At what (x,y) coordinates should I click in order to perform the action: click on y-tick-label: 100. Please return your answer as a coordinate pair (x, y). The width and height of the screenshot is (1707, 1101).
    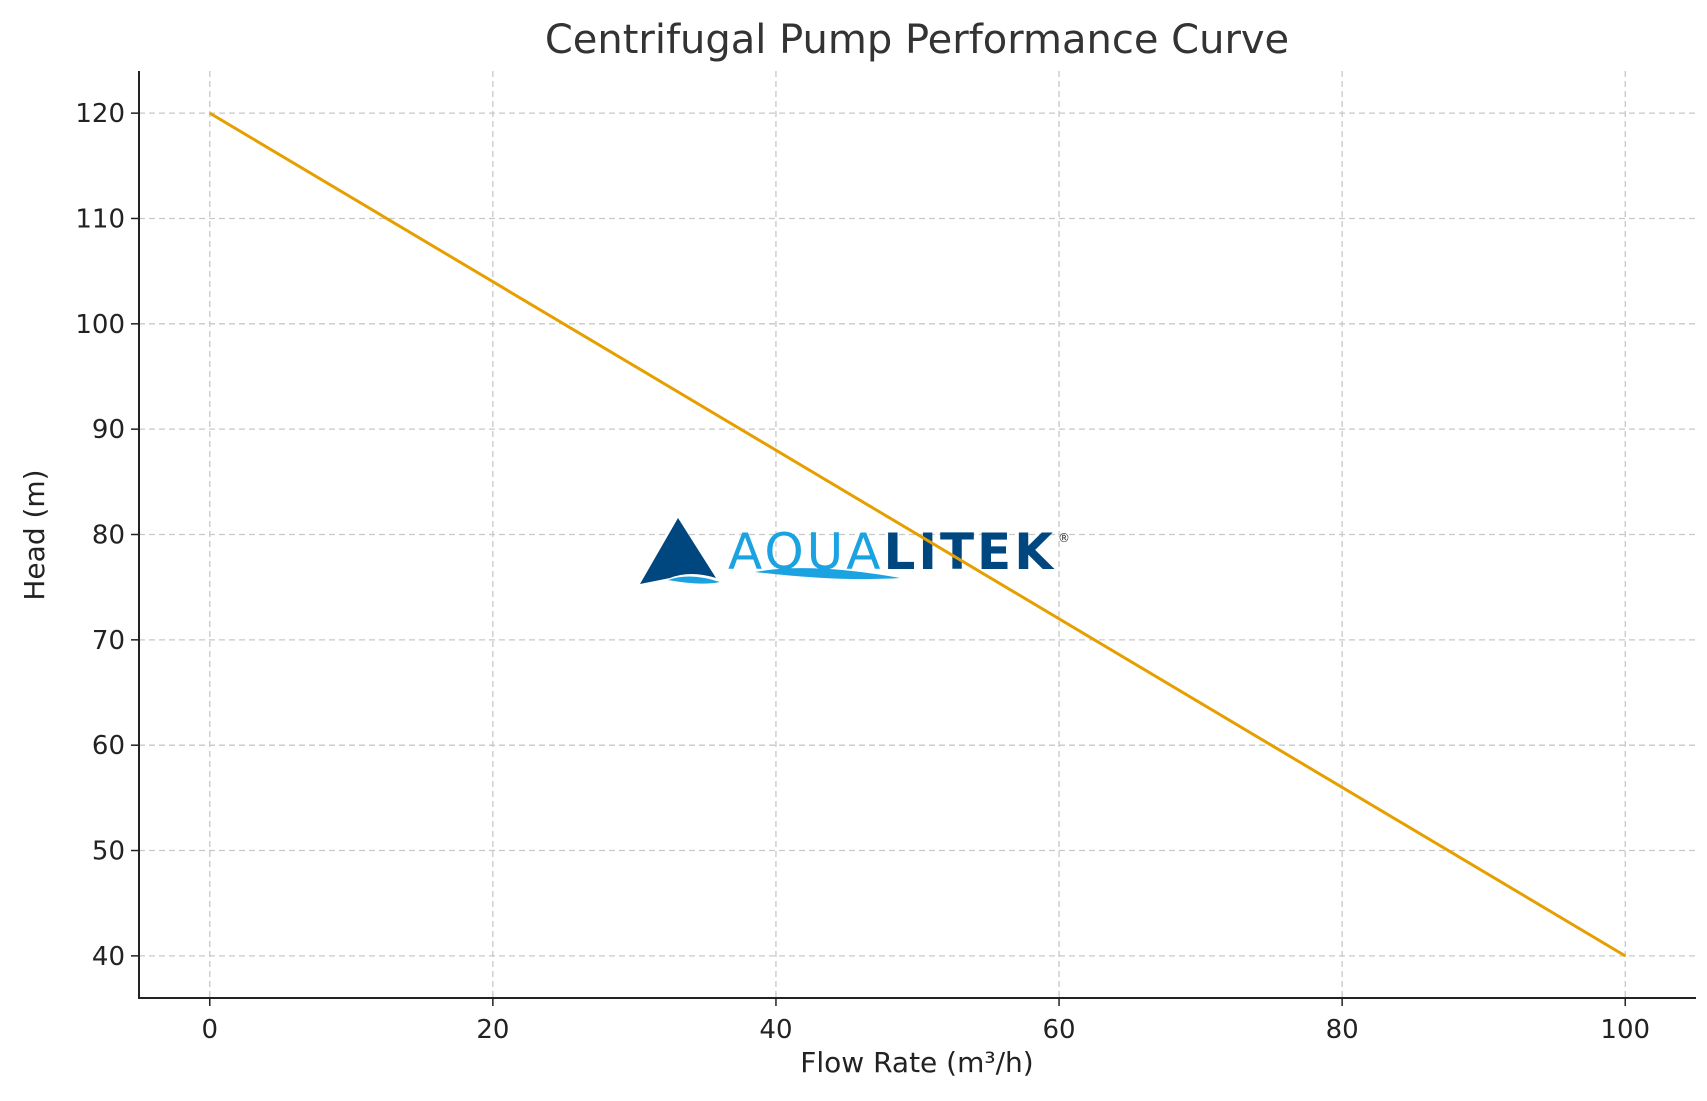
    Looking at the image, I should click on (100, 325).